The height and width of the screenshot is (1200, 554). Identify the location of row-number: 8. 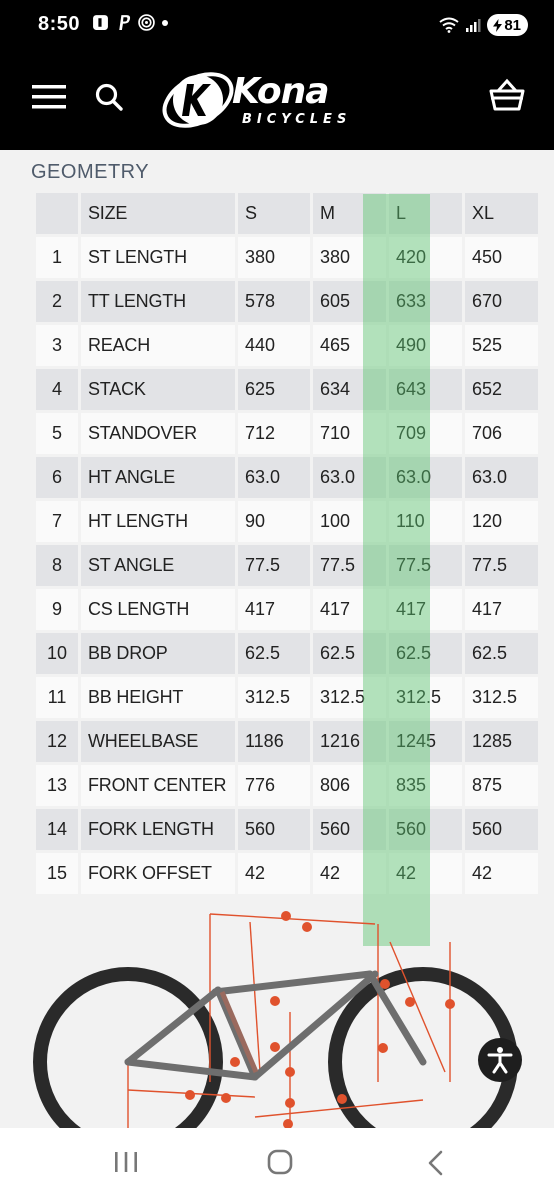
(57, 565).